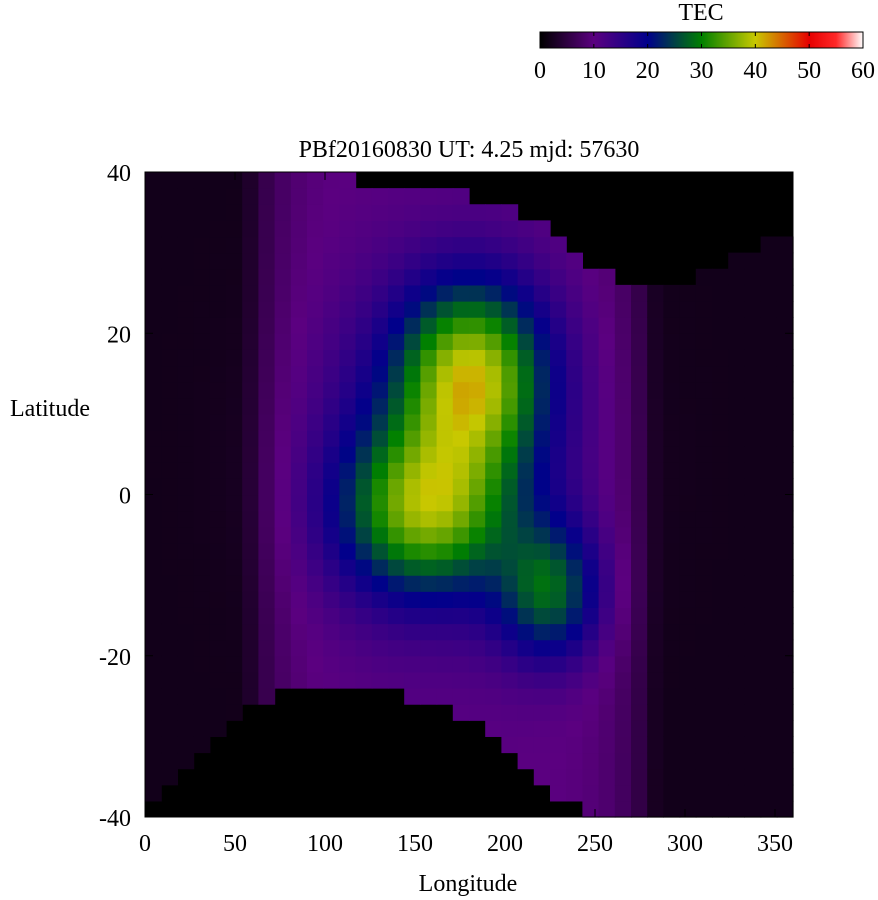  Describe the element at coordinates (809, 71) in the screenshot. I see `colorbar-tick-label: 50` at that location.